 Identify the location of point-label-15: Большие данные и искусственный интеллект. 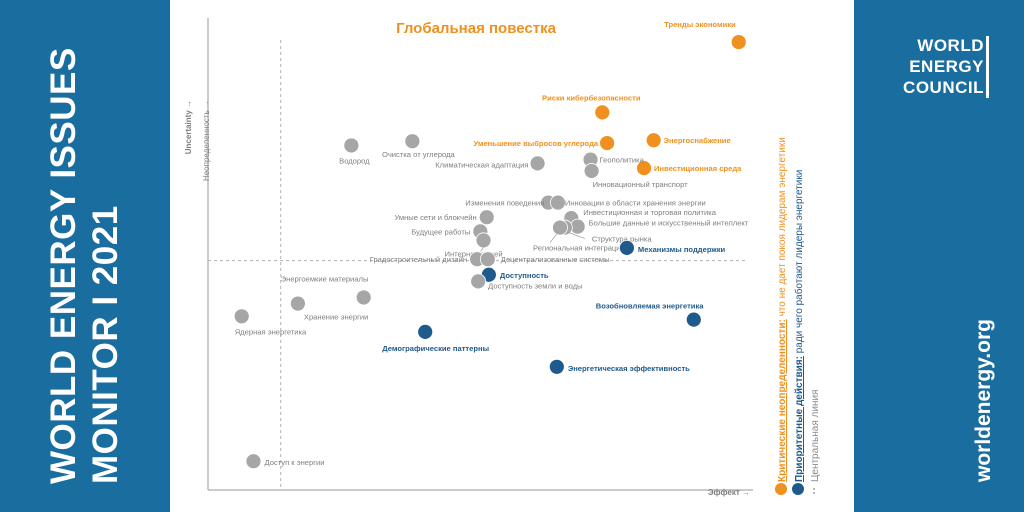
(669, 223).